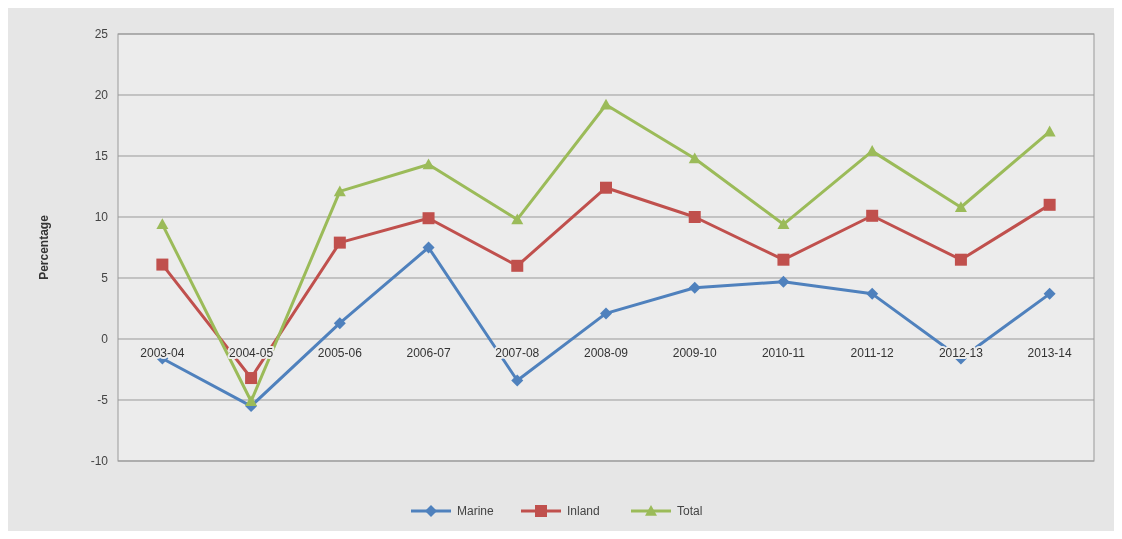 The height and width of the screenshot is (539, 1122). Describe the element at coordinates (44, 247) in the screenshot. I see `y-axis-title: Percentage` at that location.